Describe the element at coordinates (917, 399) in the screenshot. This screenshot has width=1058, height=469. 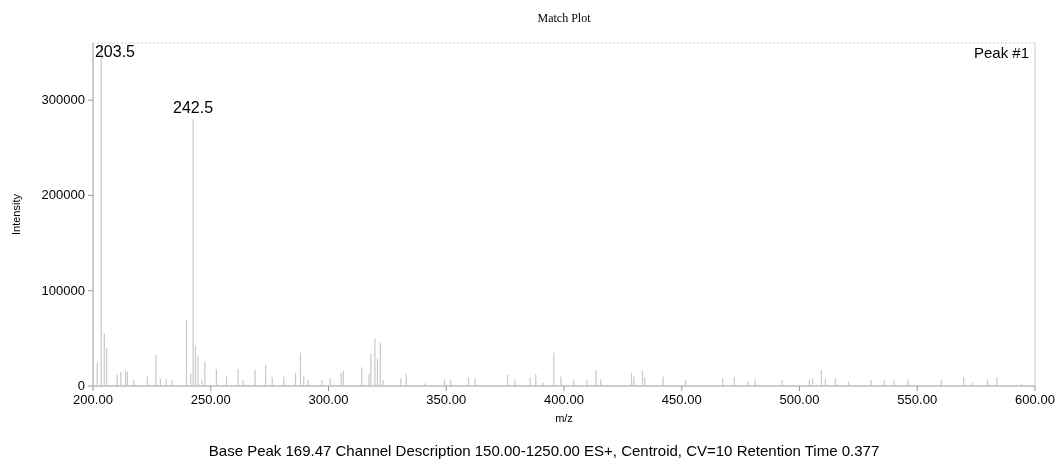
I see `x-tick-label: 550.00` at that location.